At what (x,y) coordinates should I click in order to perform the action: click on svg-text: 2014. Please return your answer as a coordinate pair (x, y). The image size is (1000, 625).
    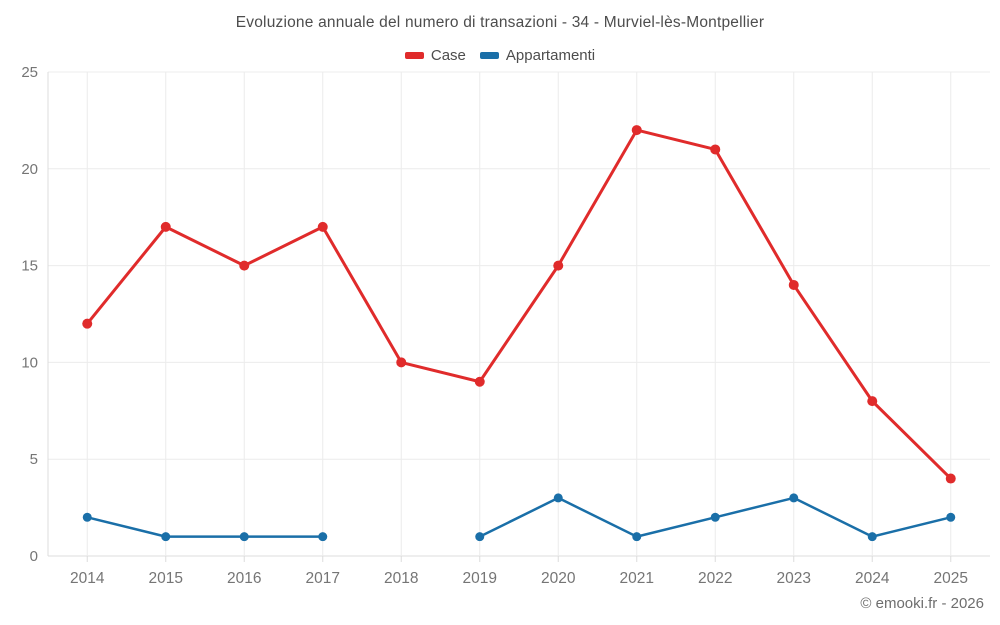
    Looking at the image, I should click on (87, 578).